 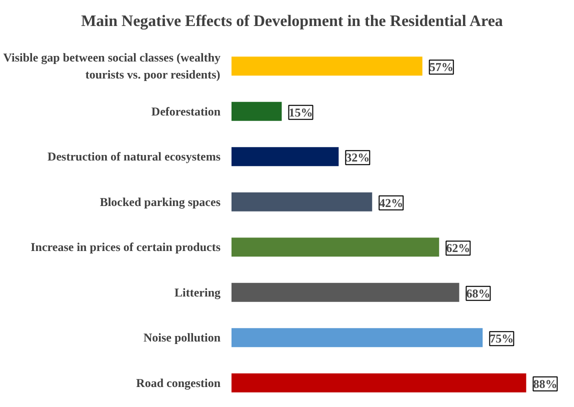 I want to click on y-tick-label: Visible gap between social classes (wealthy tourists vs. poor residents), so click(x=112, y=66).